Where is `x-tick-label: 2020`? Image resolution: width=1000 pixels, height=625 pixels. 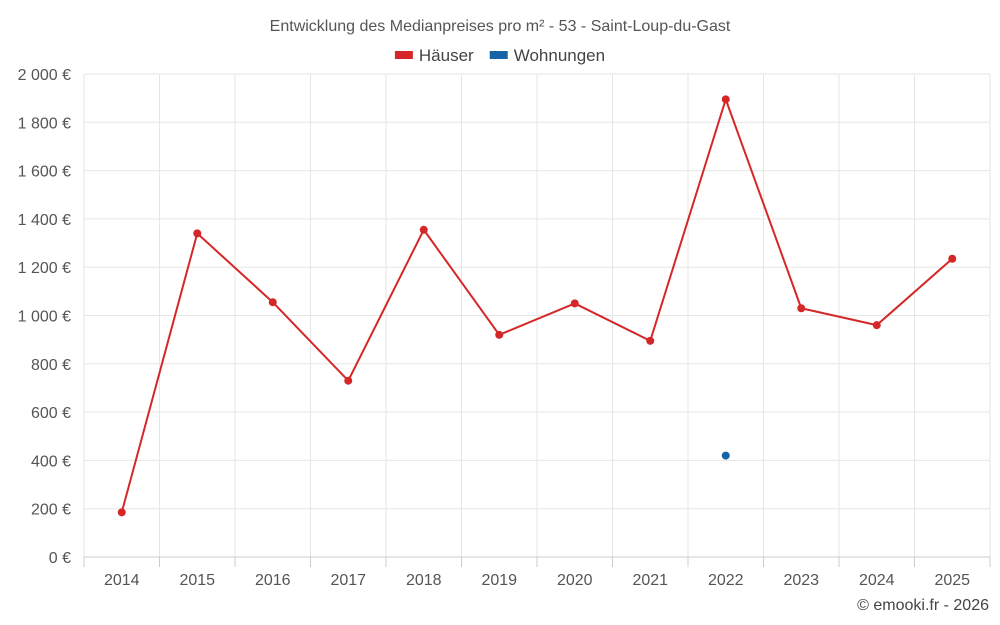 x-tick-label: 2020 is located at coordinates (575, 580).